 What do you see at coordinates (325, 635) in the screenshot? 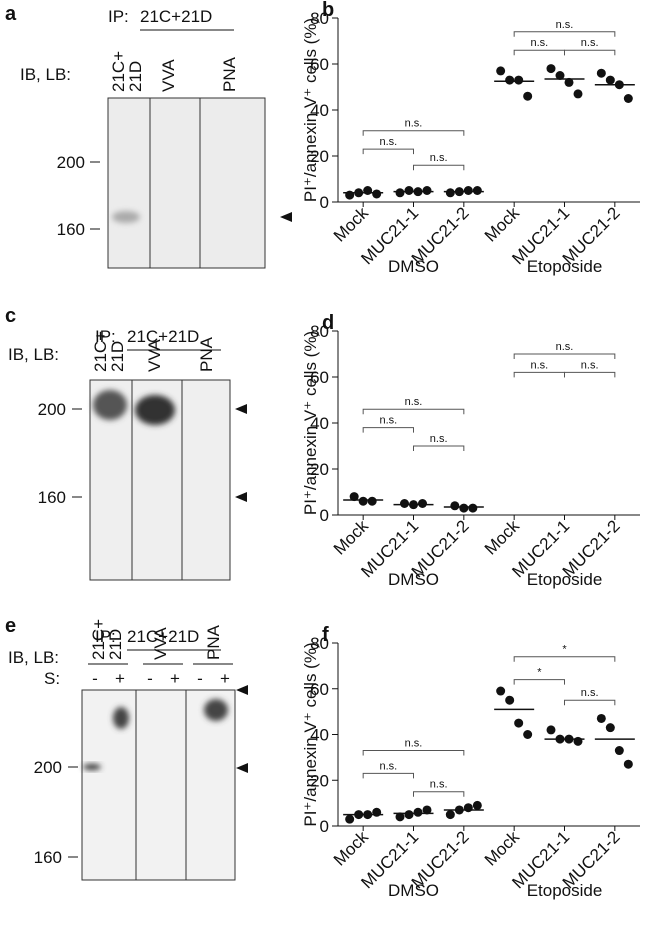
I see `panel-label: f` at bounding box center [325, 635].